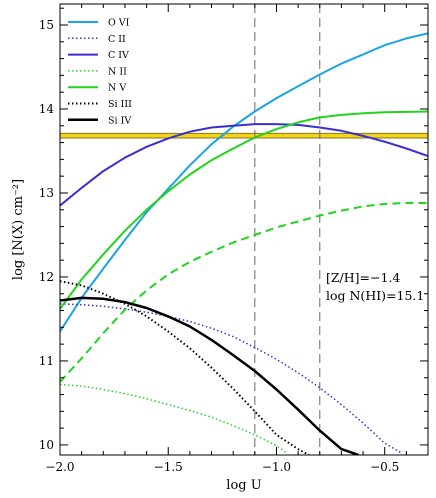  I want to click on y-tick-label: 10, so click(46, 445).